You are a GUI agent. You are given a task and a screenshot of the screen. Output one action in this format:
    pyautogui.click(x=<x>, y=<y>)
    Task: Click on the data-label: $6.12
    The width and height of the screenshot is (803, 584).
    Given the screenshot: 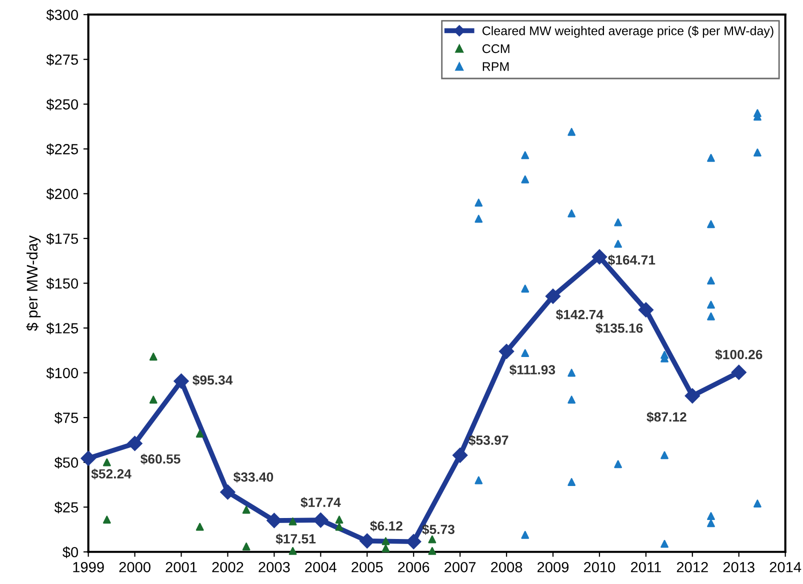 What is the action you would take?
    pyautogui.click(x=386, y=526)
    